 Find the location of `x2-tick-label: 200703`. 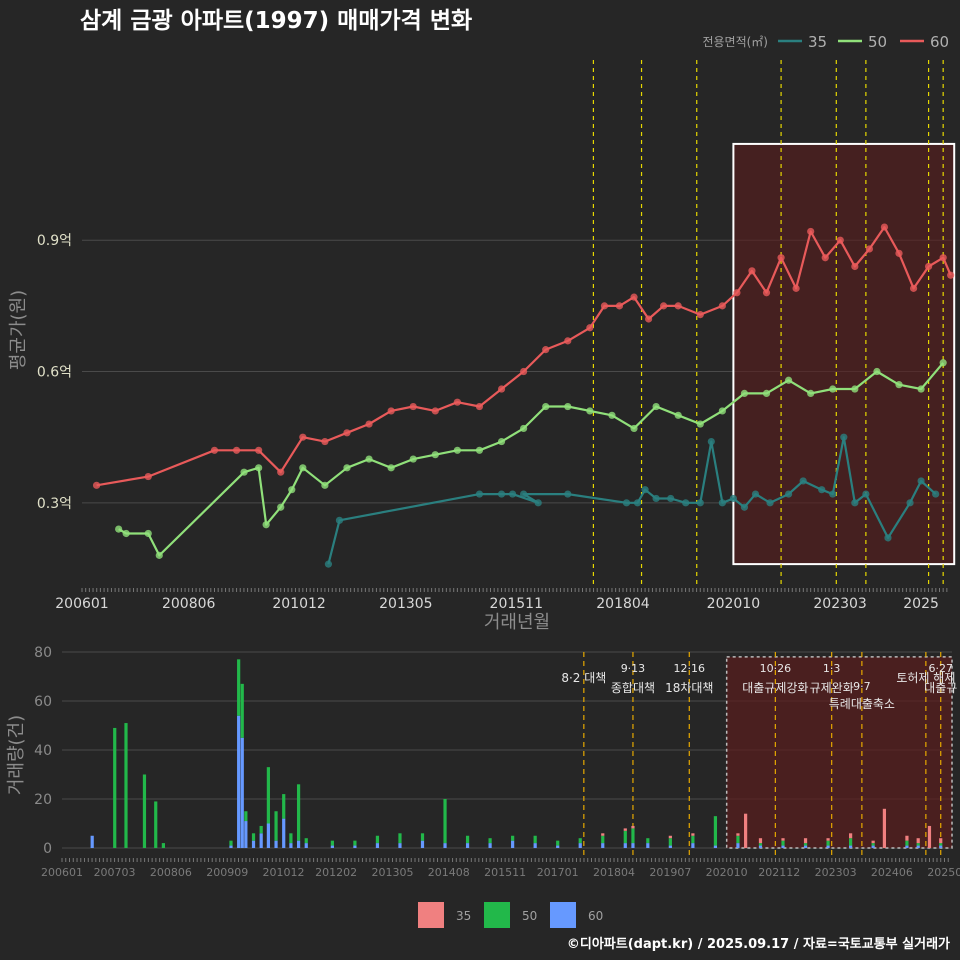

x2-tick-label: 200703 is located at coordinates (115, 872).